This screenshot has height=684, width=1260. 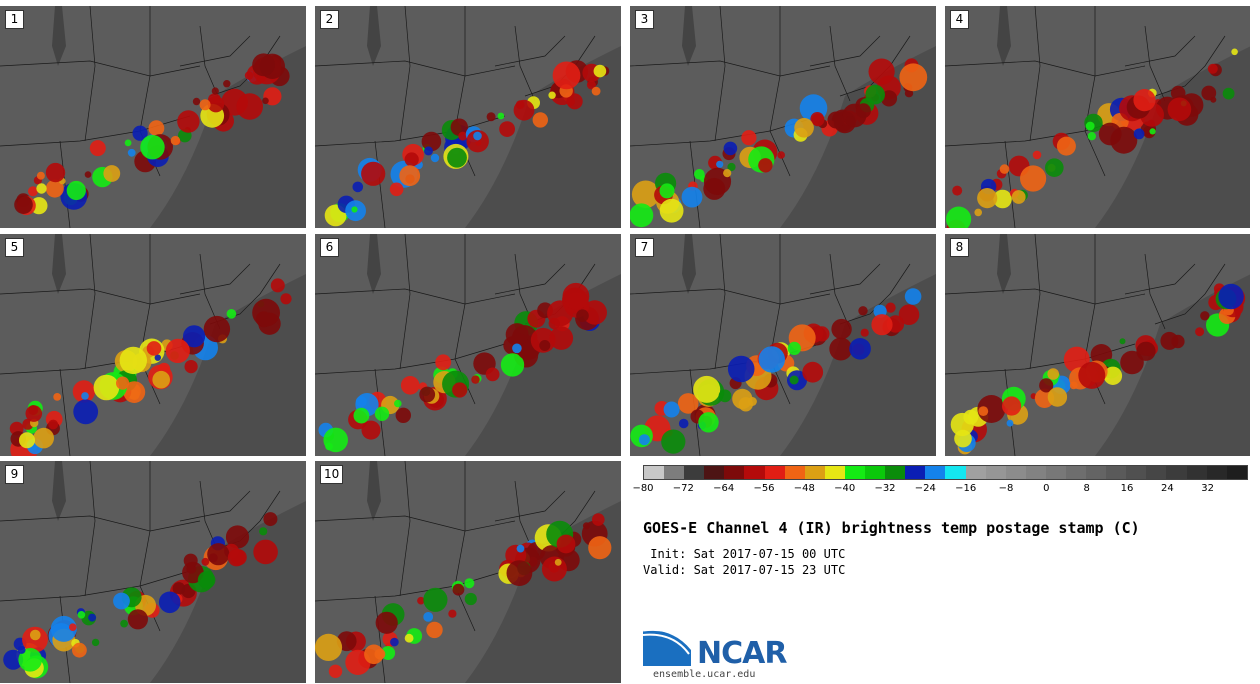 I want to click on panel-number: 5, so click(x=14, y=247).